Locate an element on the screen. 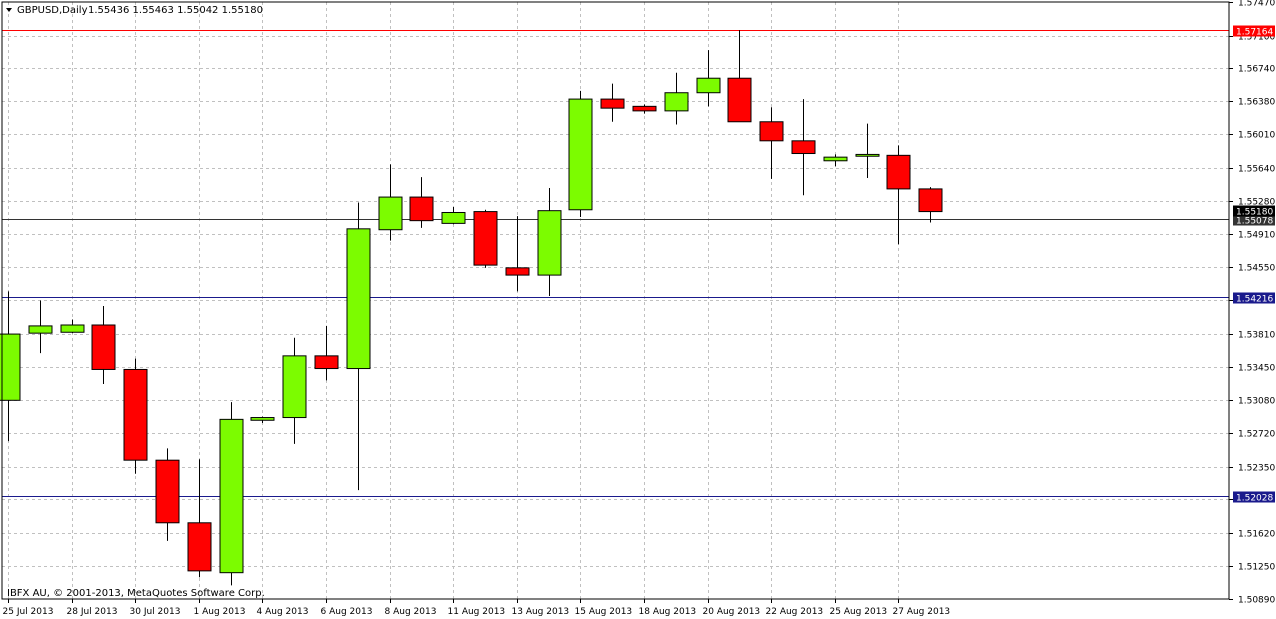 The height and width of the screenshot is (619, 1276). y-tick-label: 1.57100 is located at coordinates (1256, 38).